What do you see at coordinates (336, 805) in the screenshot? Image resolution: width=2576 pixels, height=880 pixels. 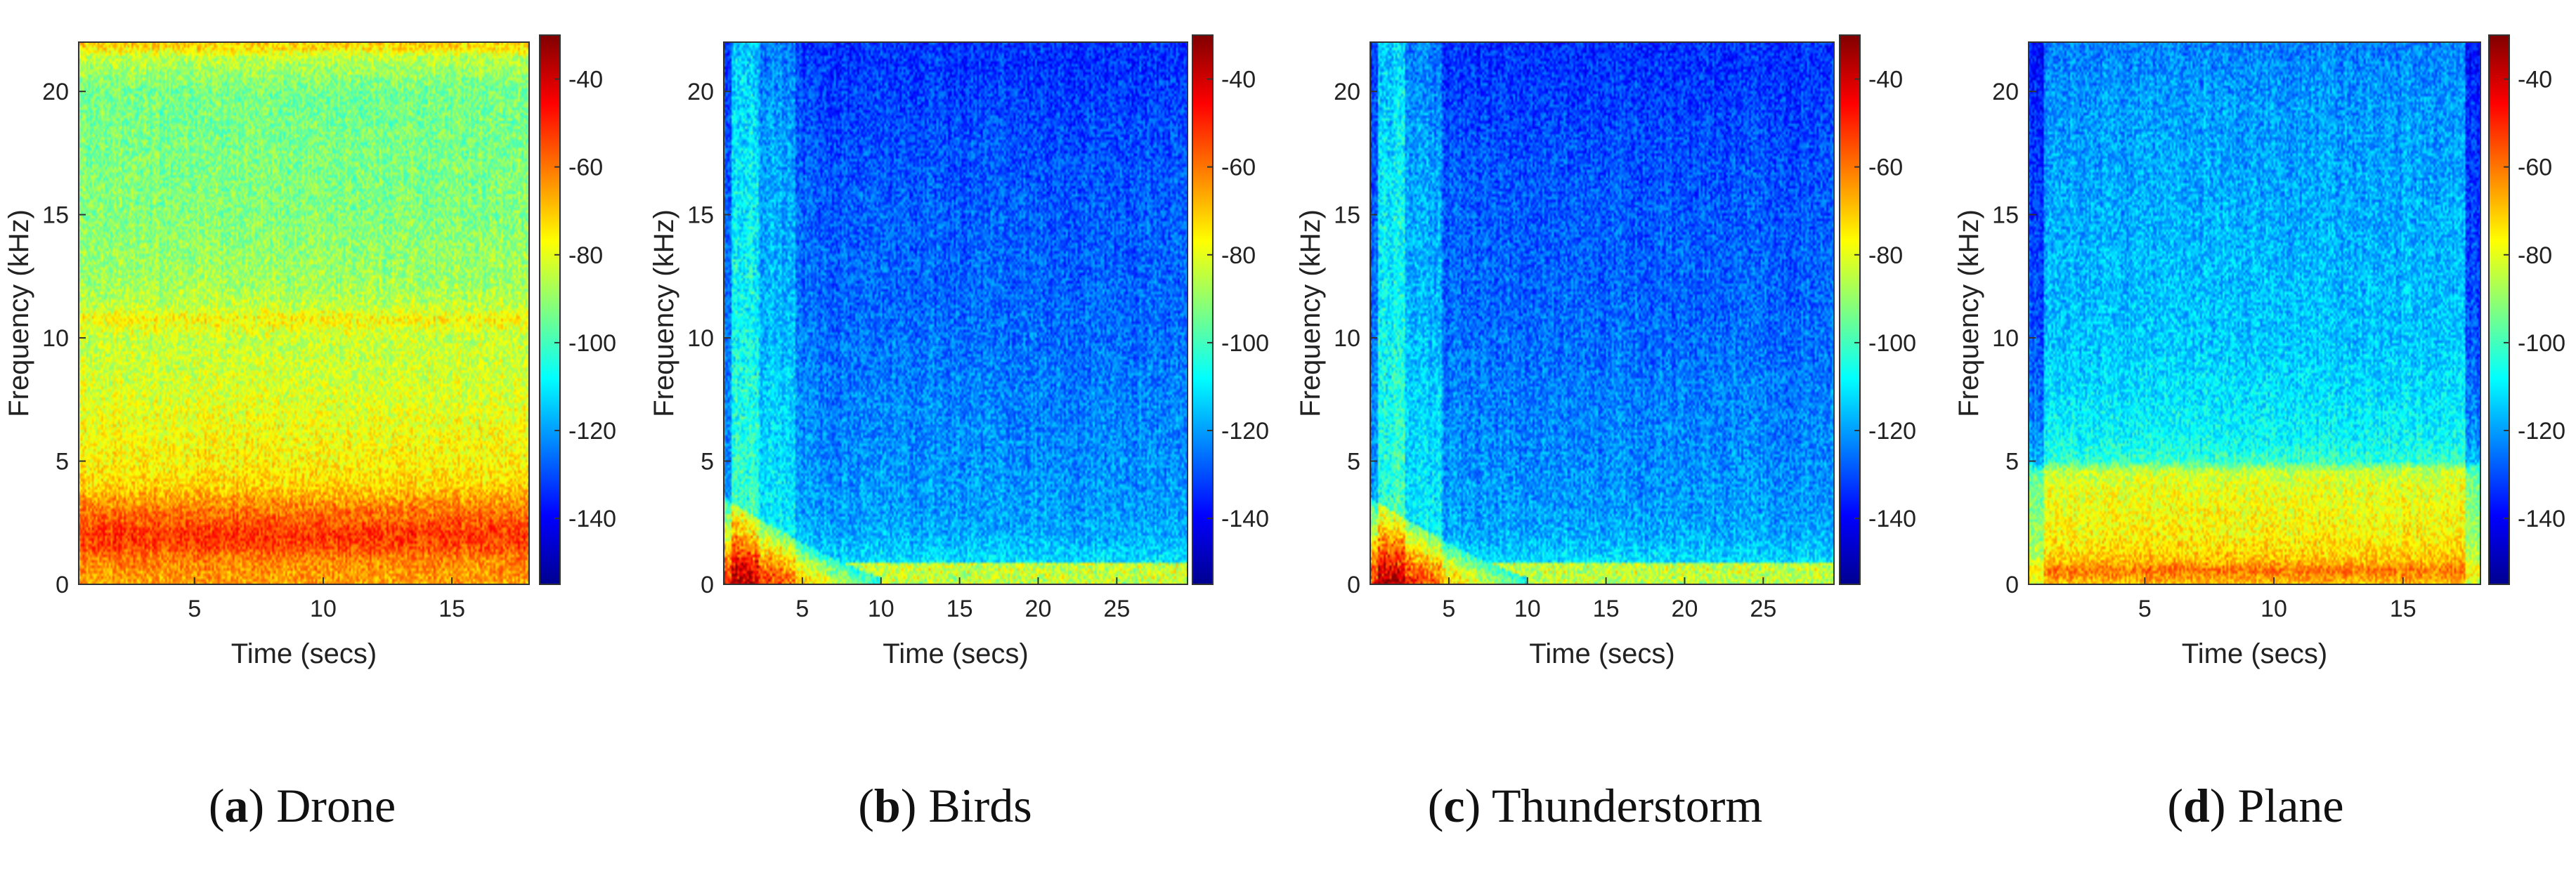 I see `caption-text: Drone` at bounding box center [336, 805].